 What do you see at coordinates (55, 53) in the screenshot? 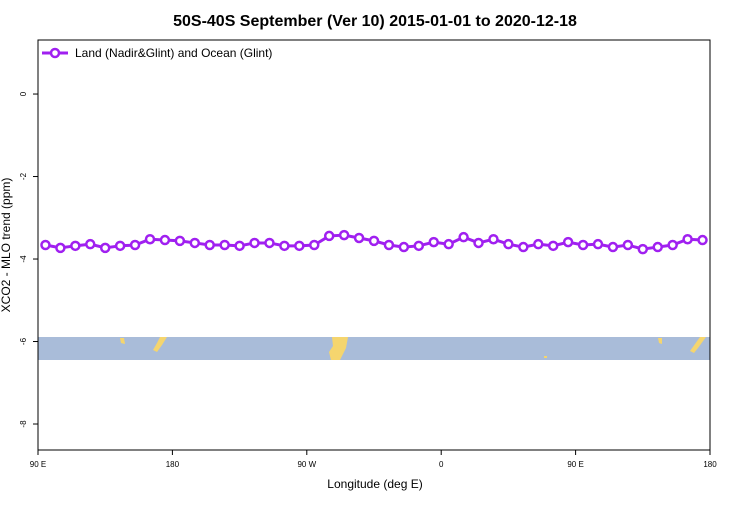
I see `legend-marker` at bounding box center [55, 53].